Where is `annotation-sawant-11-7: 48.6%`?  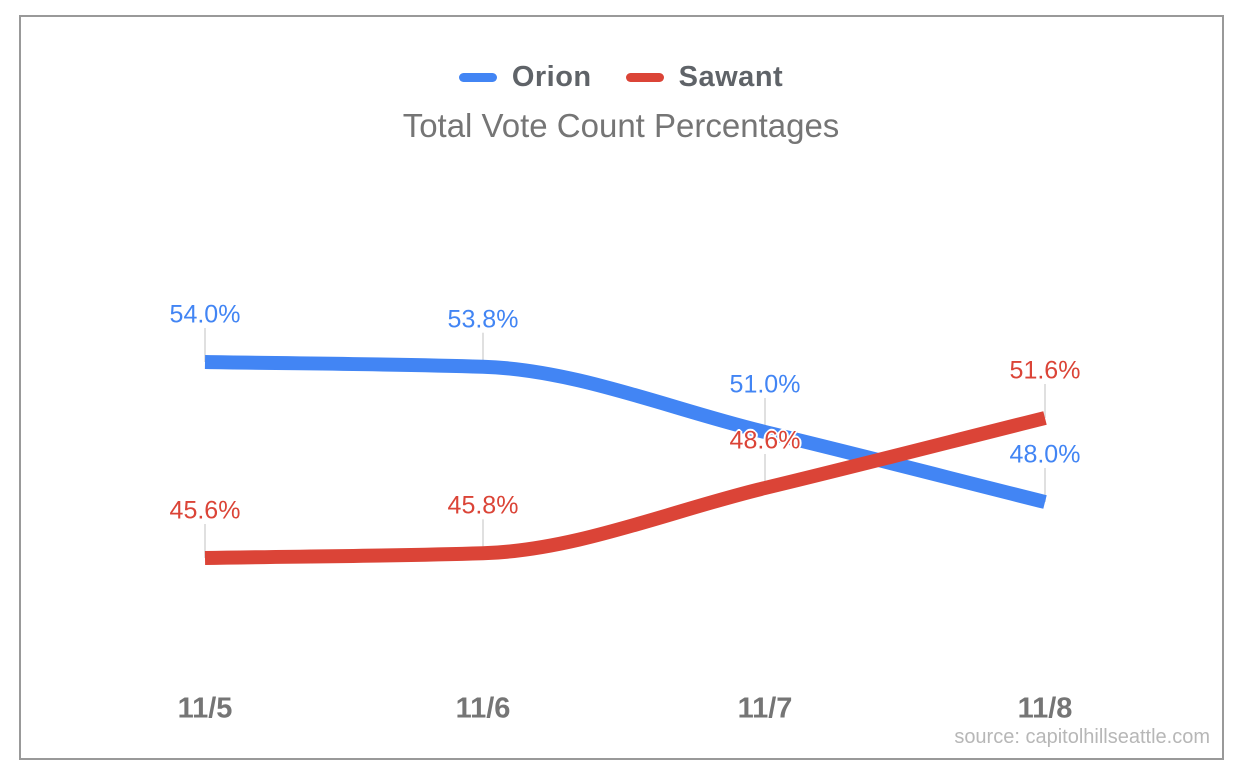 annotation-sawant-11-7: 48.6% is located at coordinates (765, 440).